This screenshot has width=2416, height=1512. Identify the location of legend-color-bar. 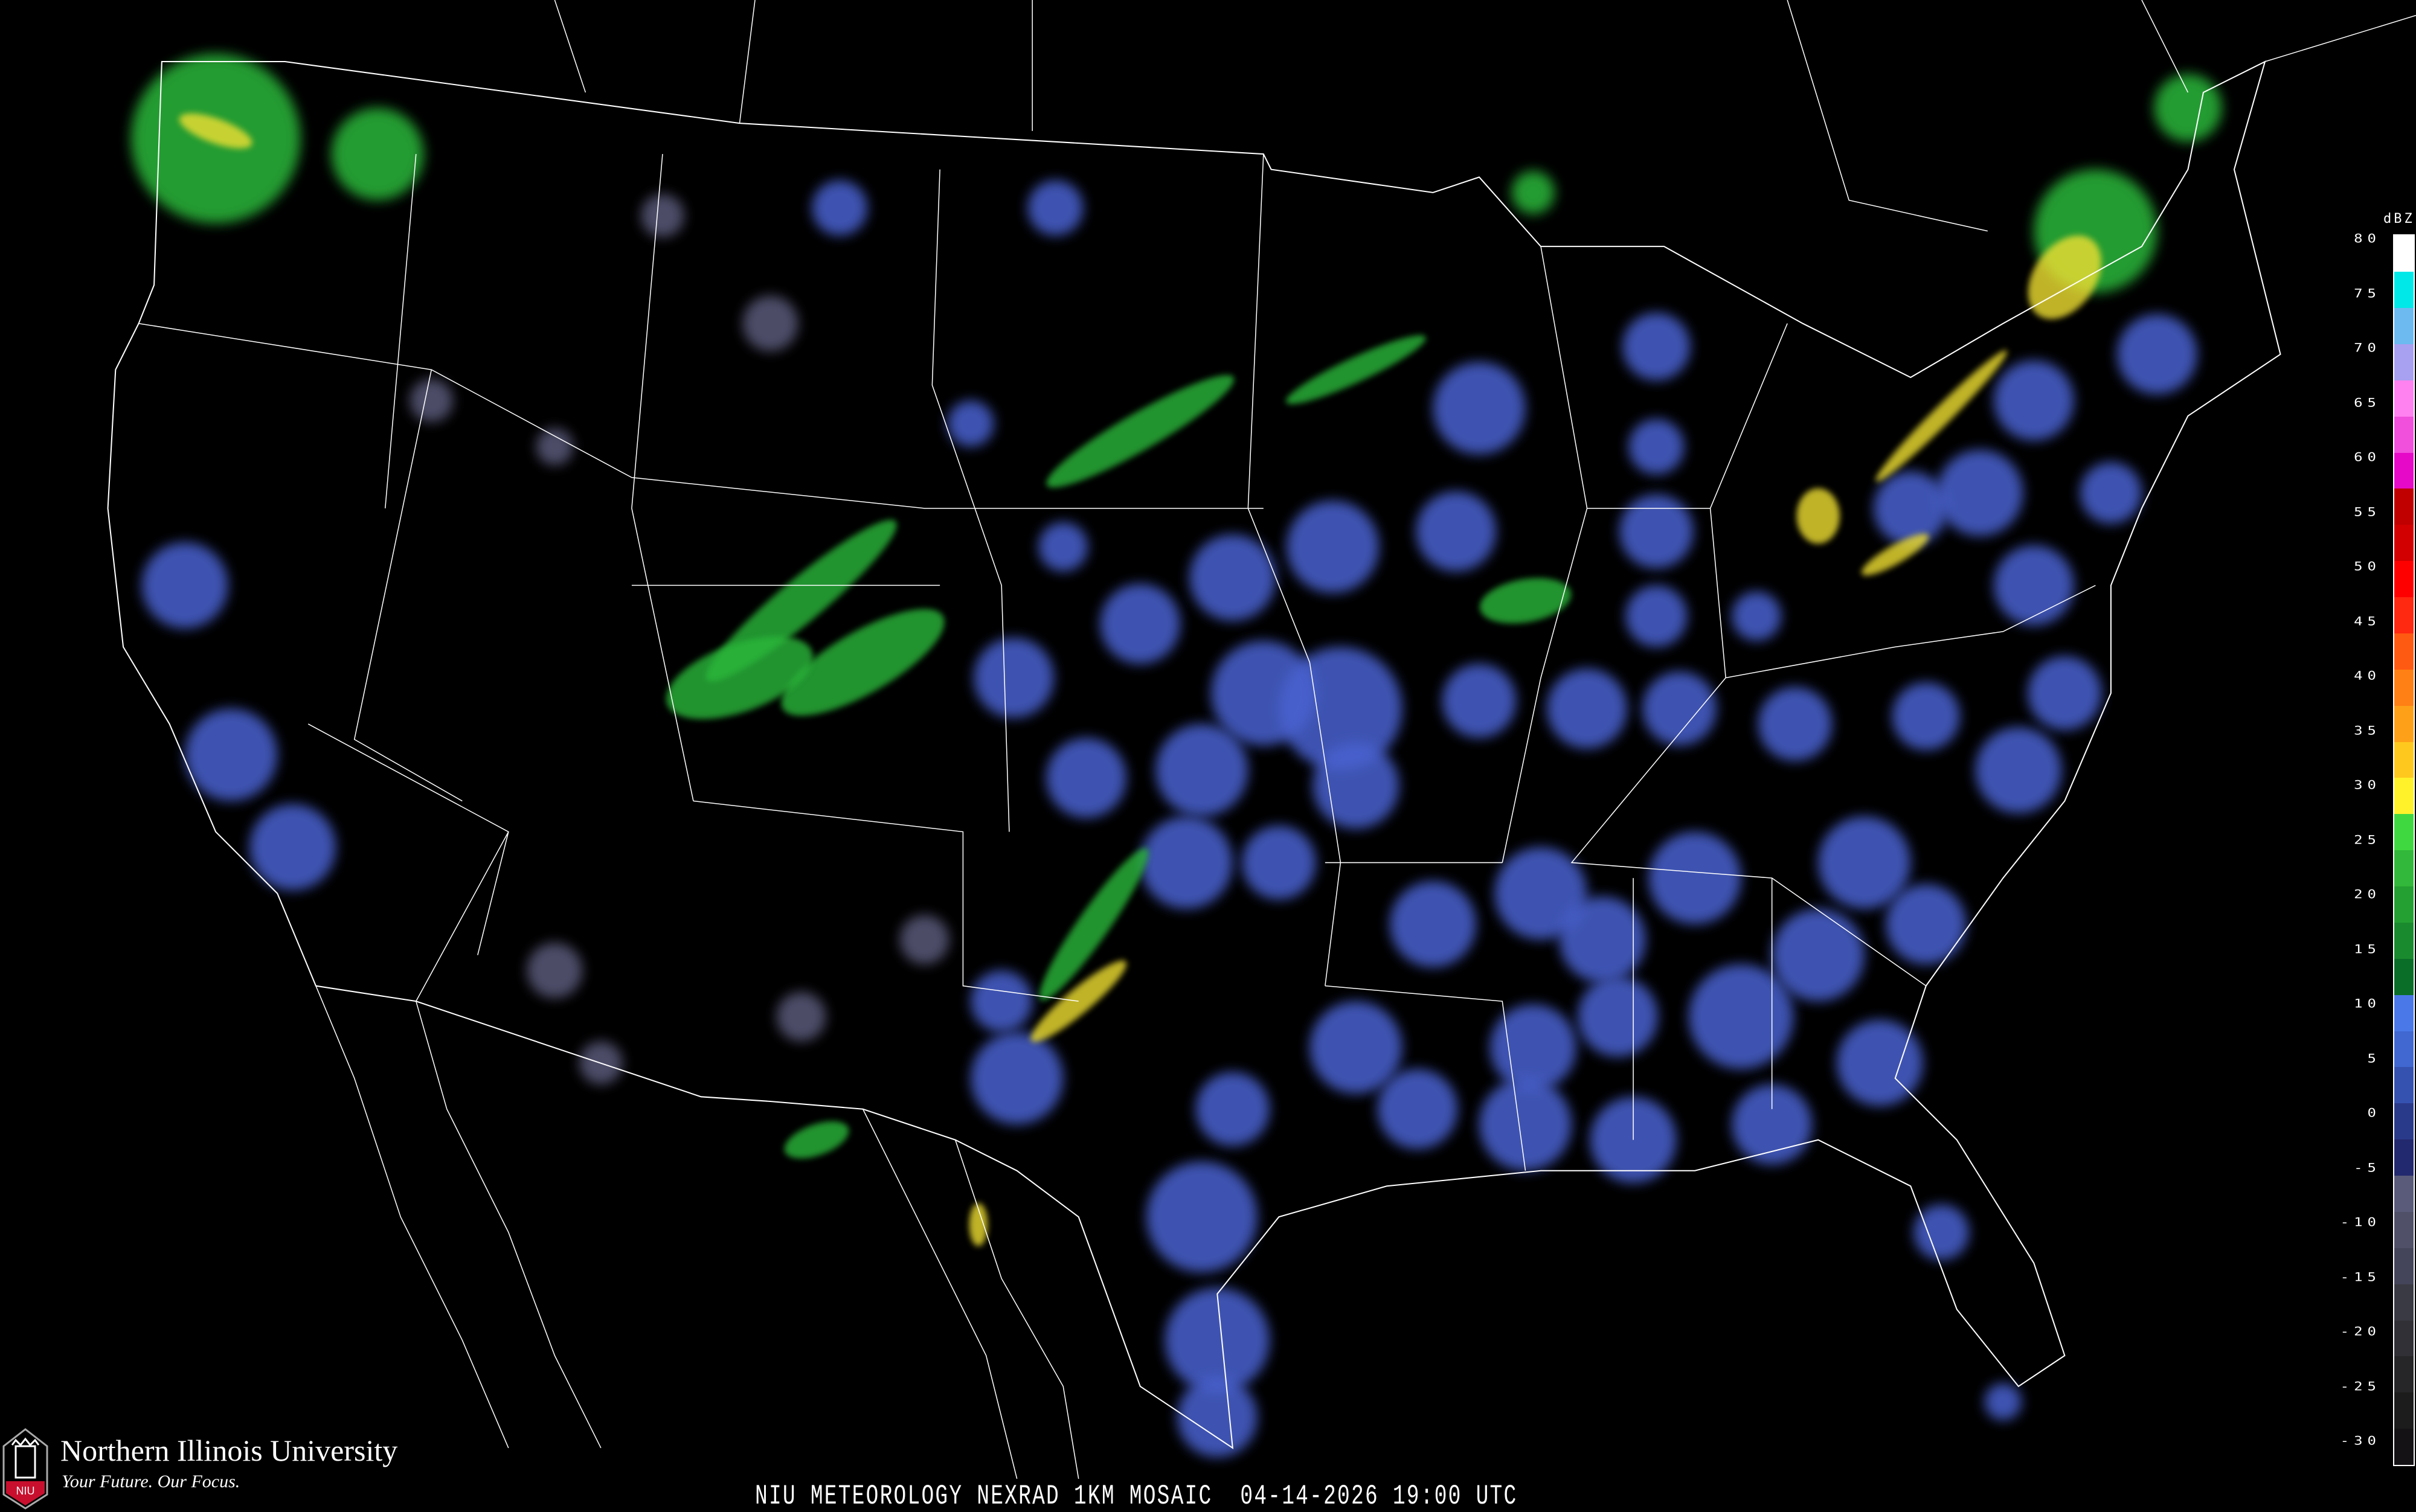
(2404, 850).